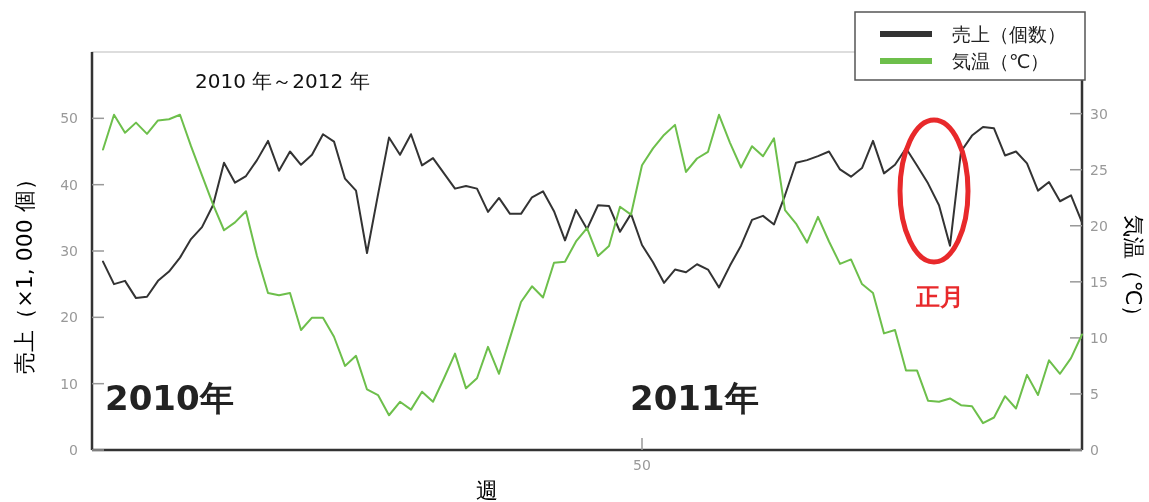 The height and width of the screenshot is (502, 1149). I want to click on y-tick-label: 50, so click(69, 118).